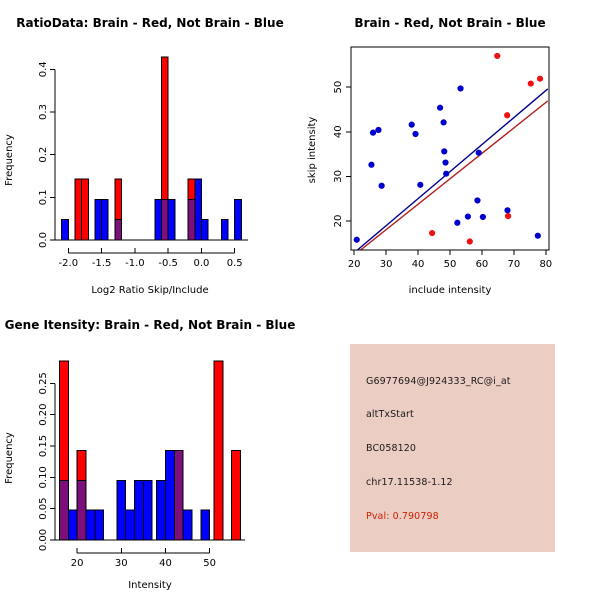 The height and width of the screenshot is (600, 600). I want to click on event-type-text: altTxStart, so click(390, 414).